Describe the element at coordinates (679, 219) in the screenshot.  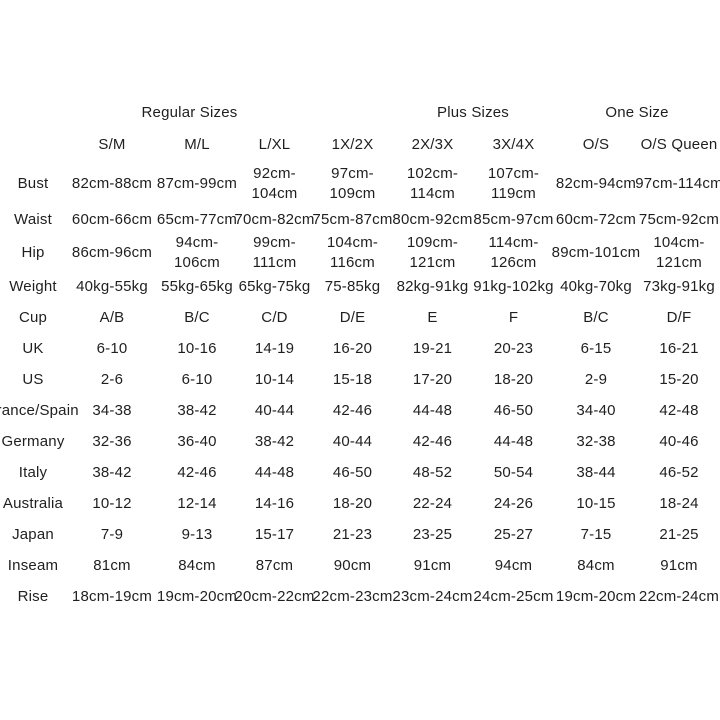
I see `cell: 75cm-92cm` at that location.